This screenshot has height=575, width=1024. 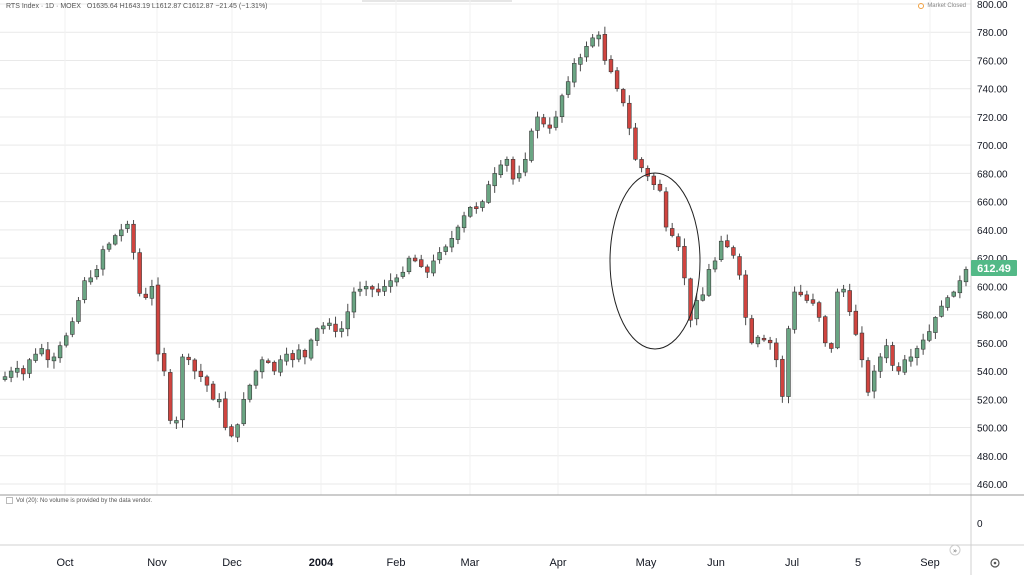 What do you see at coordinates (992, 457) in the screenshot?
I see `y-tick-label: 480.00` at bounding box center [992, 457].